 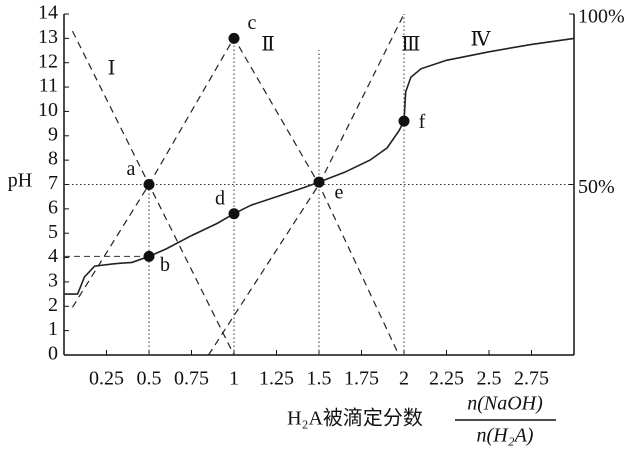 What do you see at coordinates (481, 39) in the screenshot?
I see `region-label: Ⅳ` at bounding box center [481, 39].